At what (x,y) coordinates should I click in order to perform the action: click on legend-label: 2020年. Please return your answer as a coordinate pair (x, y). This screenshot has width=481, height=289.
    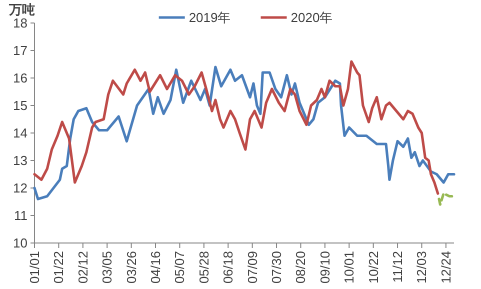
    Looking at the image, I should click on (311, 17).